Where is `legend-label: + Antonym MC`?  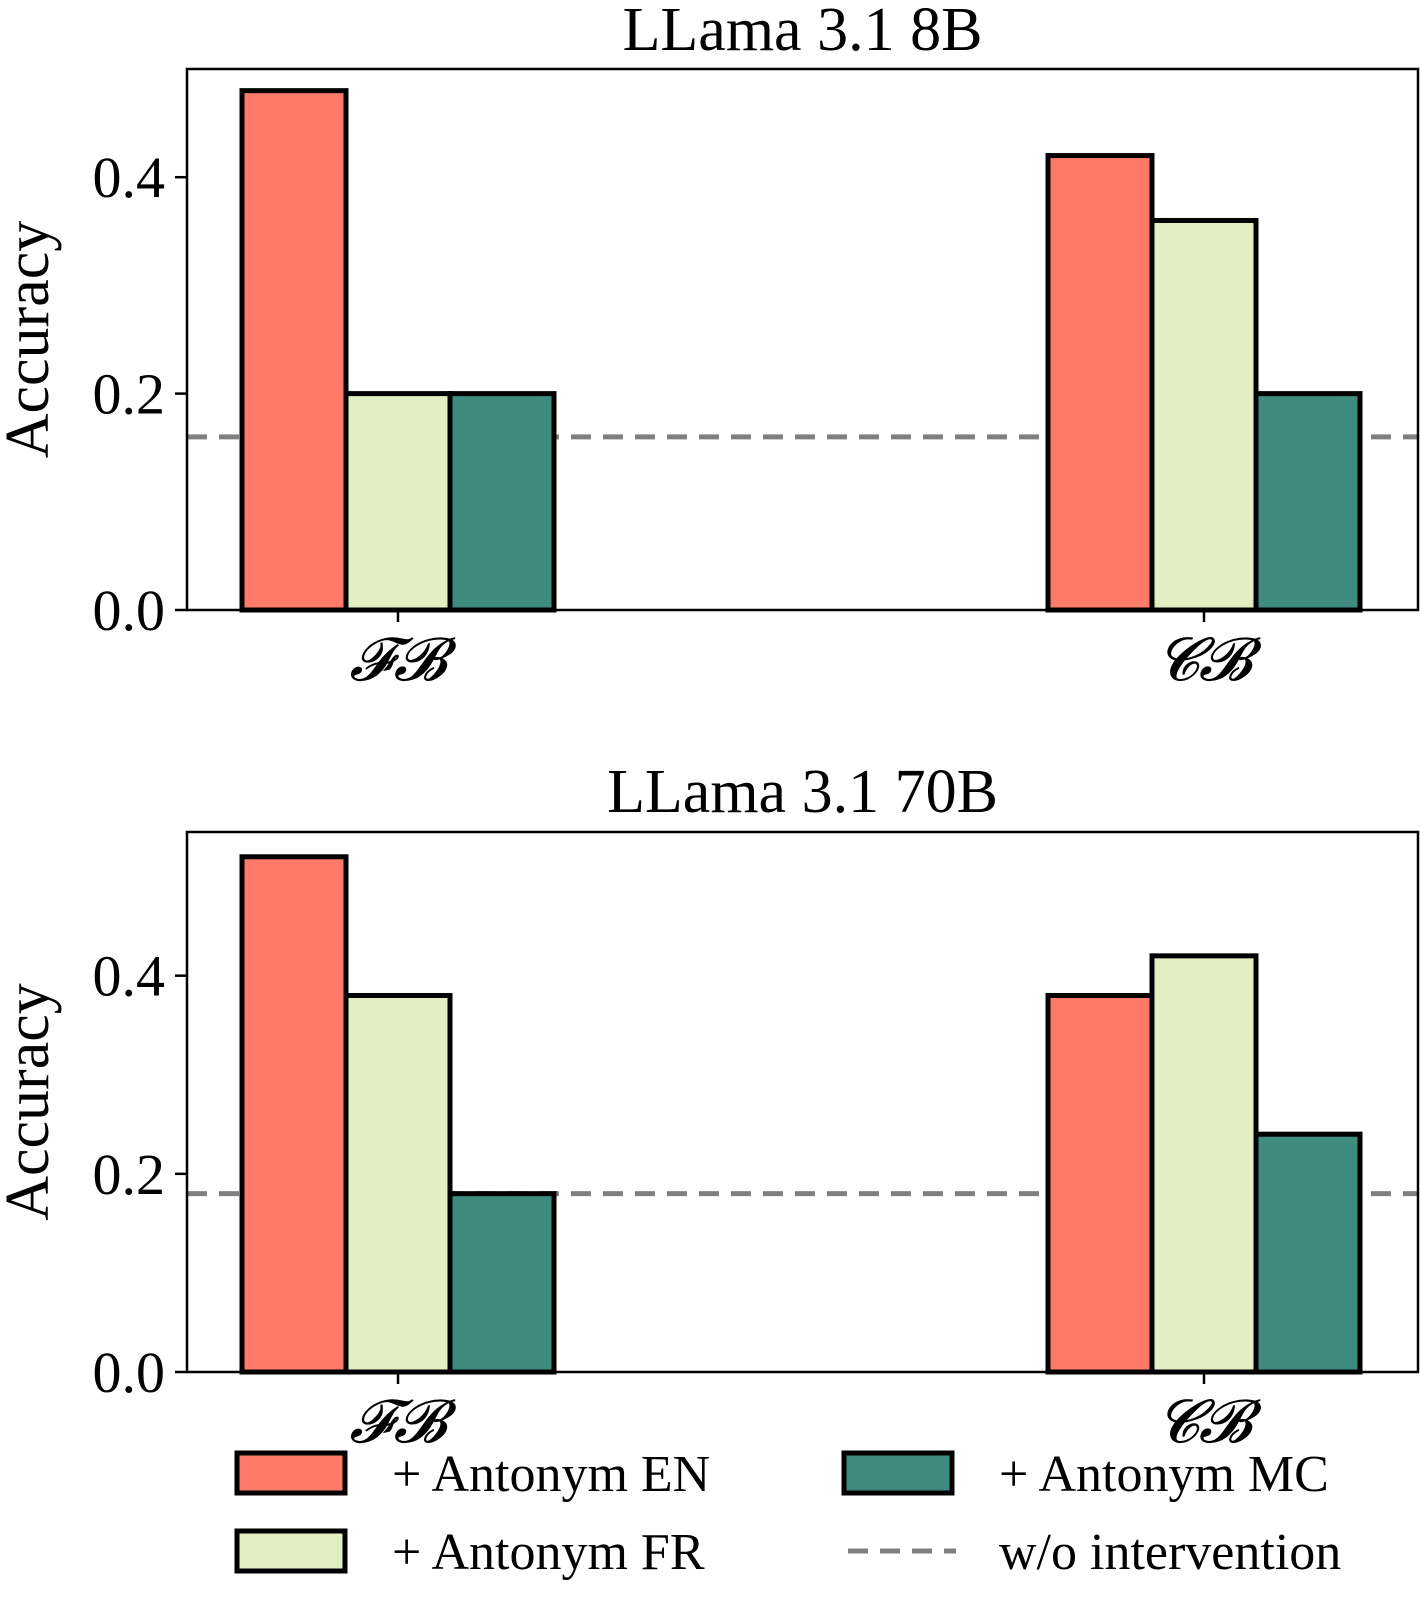 legend-label: + Antonym MC is located at coordinates (1164, 1474).